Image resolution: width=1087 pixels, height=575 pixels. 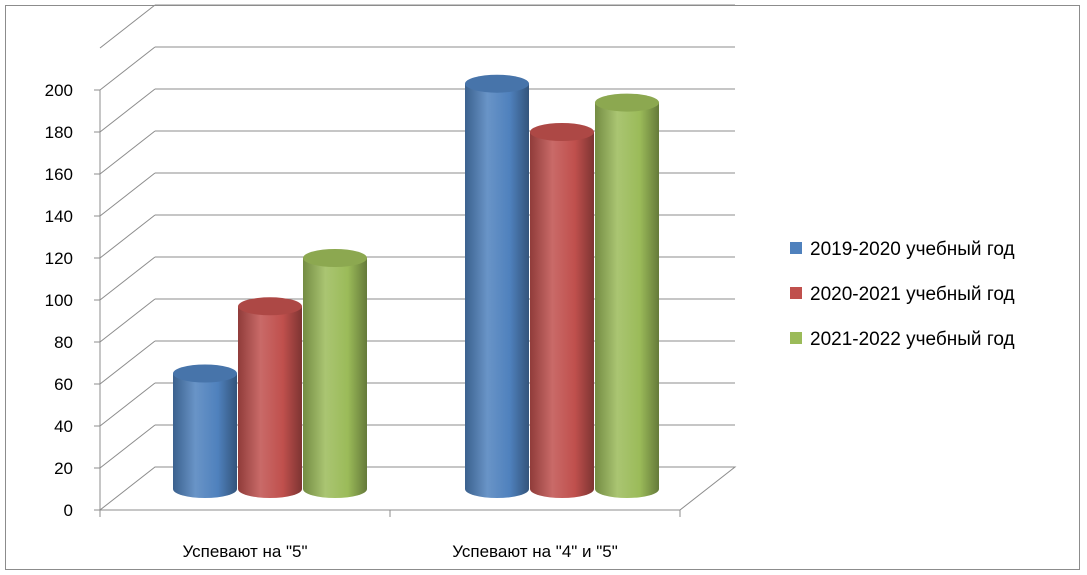 What do you see at coordinates (912, 249) in the screenshot?
I see `legend-label: 2019-2020 учебный год` at bounding box center [912, 249].